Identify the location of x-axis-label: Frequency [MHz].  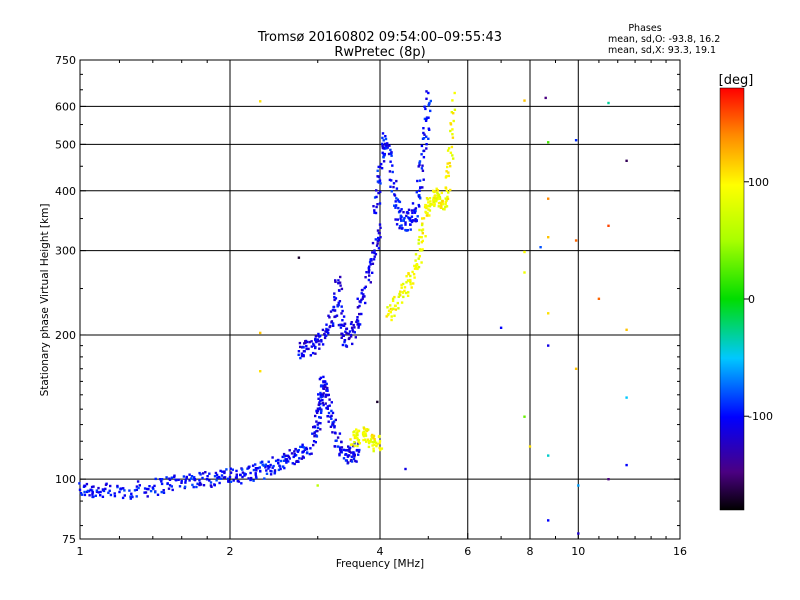
(380, 564).